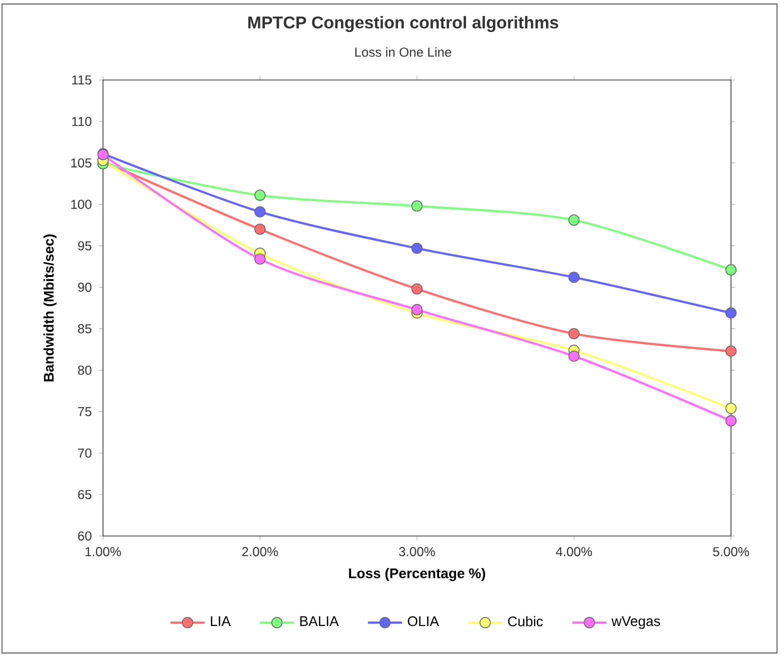 The height and width of the screenshot is (657, 784). I want to click on legend-label: BALIA, so click(319, 621).